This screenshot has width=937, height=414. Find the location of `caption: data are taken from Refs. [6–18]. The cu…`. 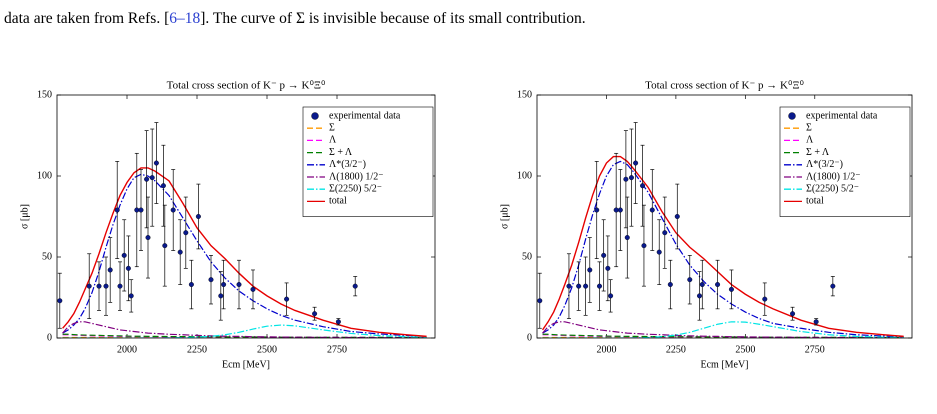

caption: data are taken from Refs. [6–18]. The cu… is located at coordinates (295, 19).